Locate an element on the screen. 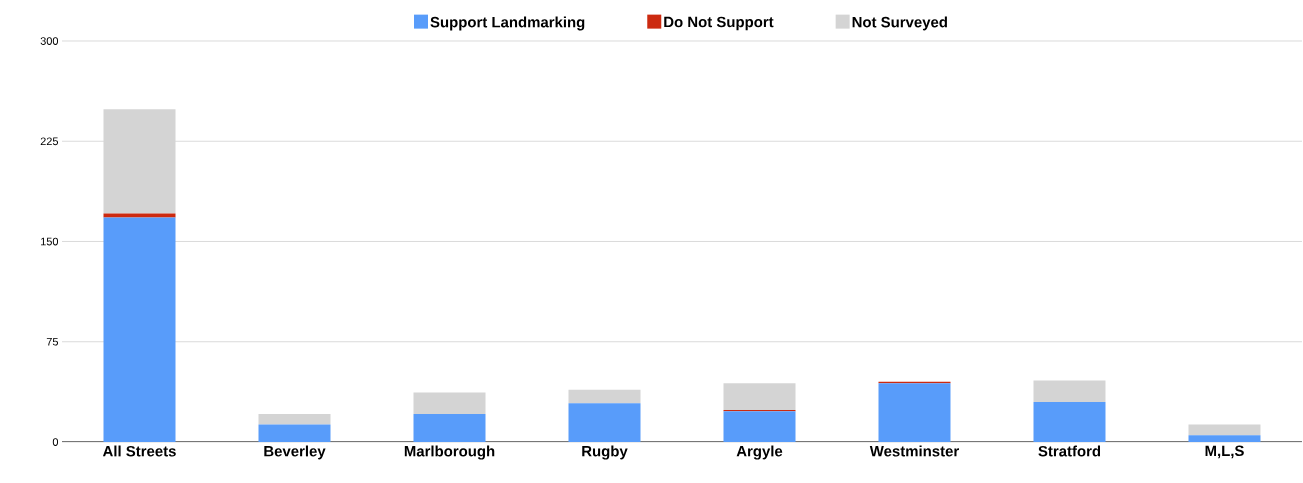 This screenshot has width=1303, height=483. x-tick-label: Rugby is located at coordinates (605, 452).